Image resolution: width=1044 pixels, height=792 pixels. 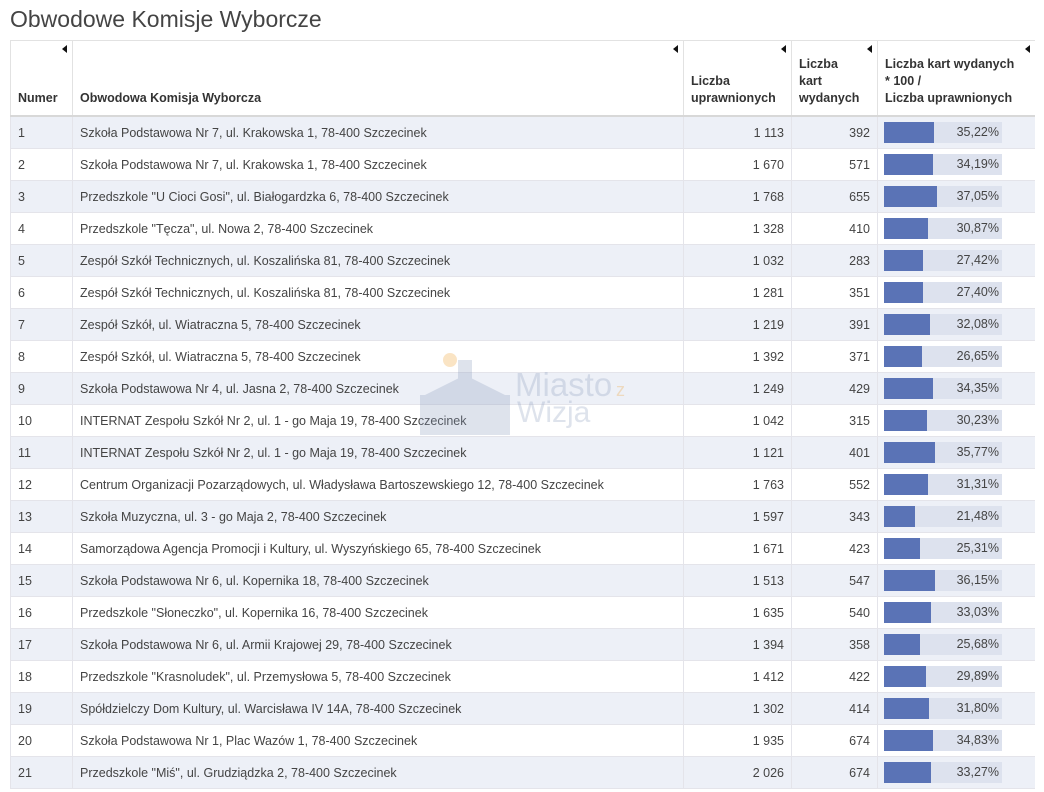 What do you see at coordinates (977, 292) in the screenshot?
I see `turnout-percent-label: 27,40%` at bounding box center [977, 292].